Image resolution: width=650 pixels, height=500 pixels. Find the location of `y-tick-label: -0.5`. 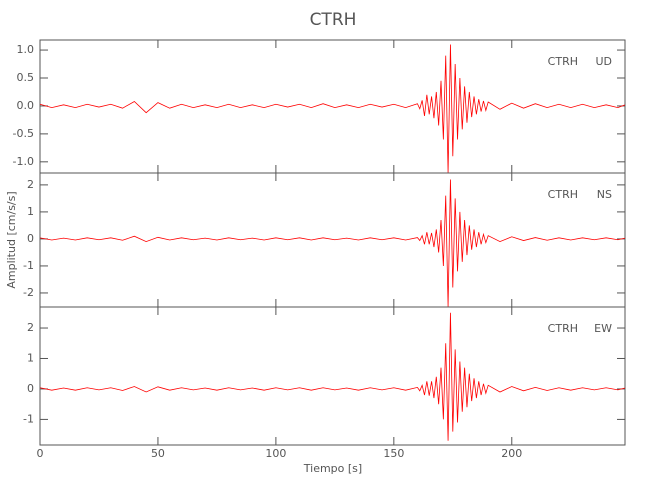

y-tick-label: -0.5 is located at coordinates (23, 133).